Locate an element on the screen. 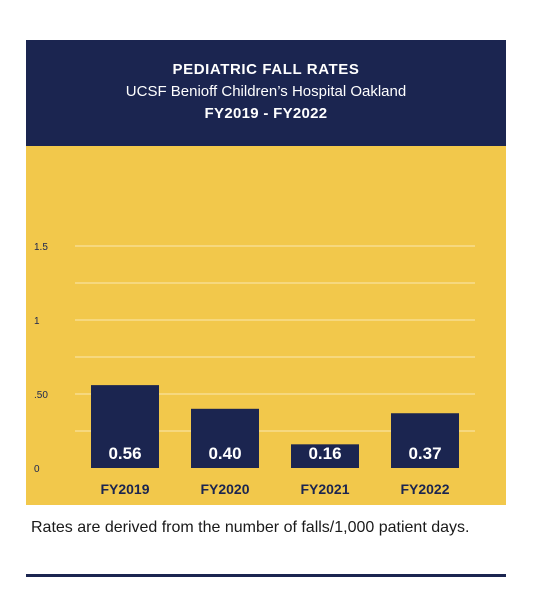  x-tick-label: FY2021 is located at coordinates (324, 489).